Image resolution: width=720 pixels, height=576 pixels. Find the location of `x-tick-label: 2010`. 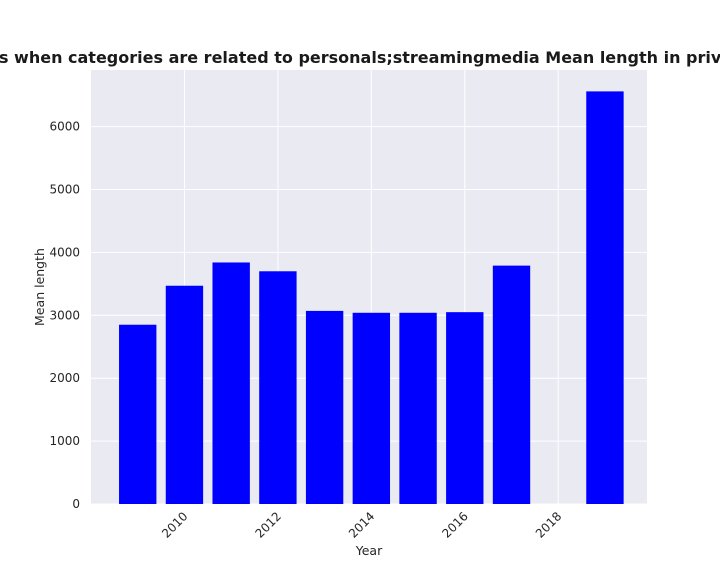

x-tick-label: 2010 is located at coordinates (174, 524).